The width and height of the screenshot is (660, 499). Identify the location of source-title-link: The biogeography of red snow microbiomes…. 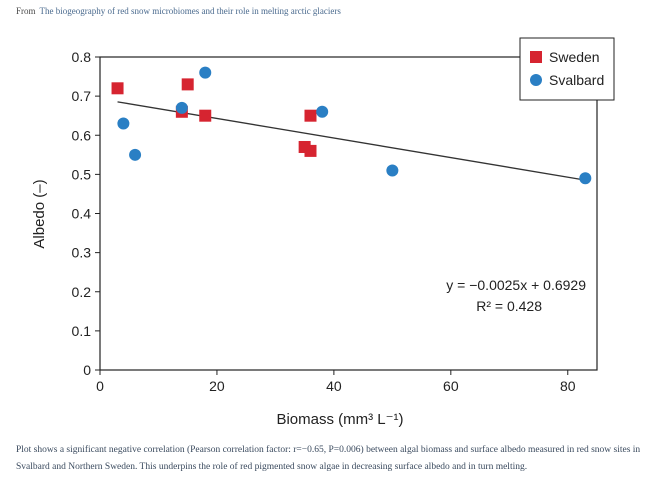
(190, 11).